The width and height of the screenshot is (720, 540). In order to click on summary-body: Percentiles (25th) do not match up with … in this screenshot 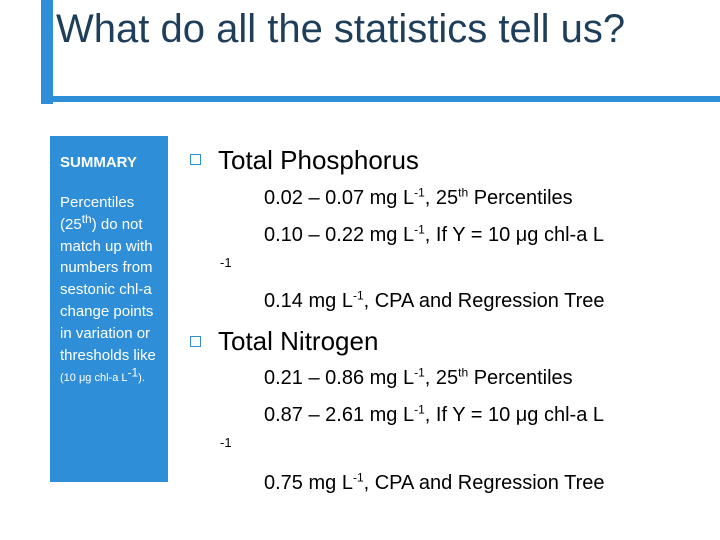, I will do `click(108, 289)`.